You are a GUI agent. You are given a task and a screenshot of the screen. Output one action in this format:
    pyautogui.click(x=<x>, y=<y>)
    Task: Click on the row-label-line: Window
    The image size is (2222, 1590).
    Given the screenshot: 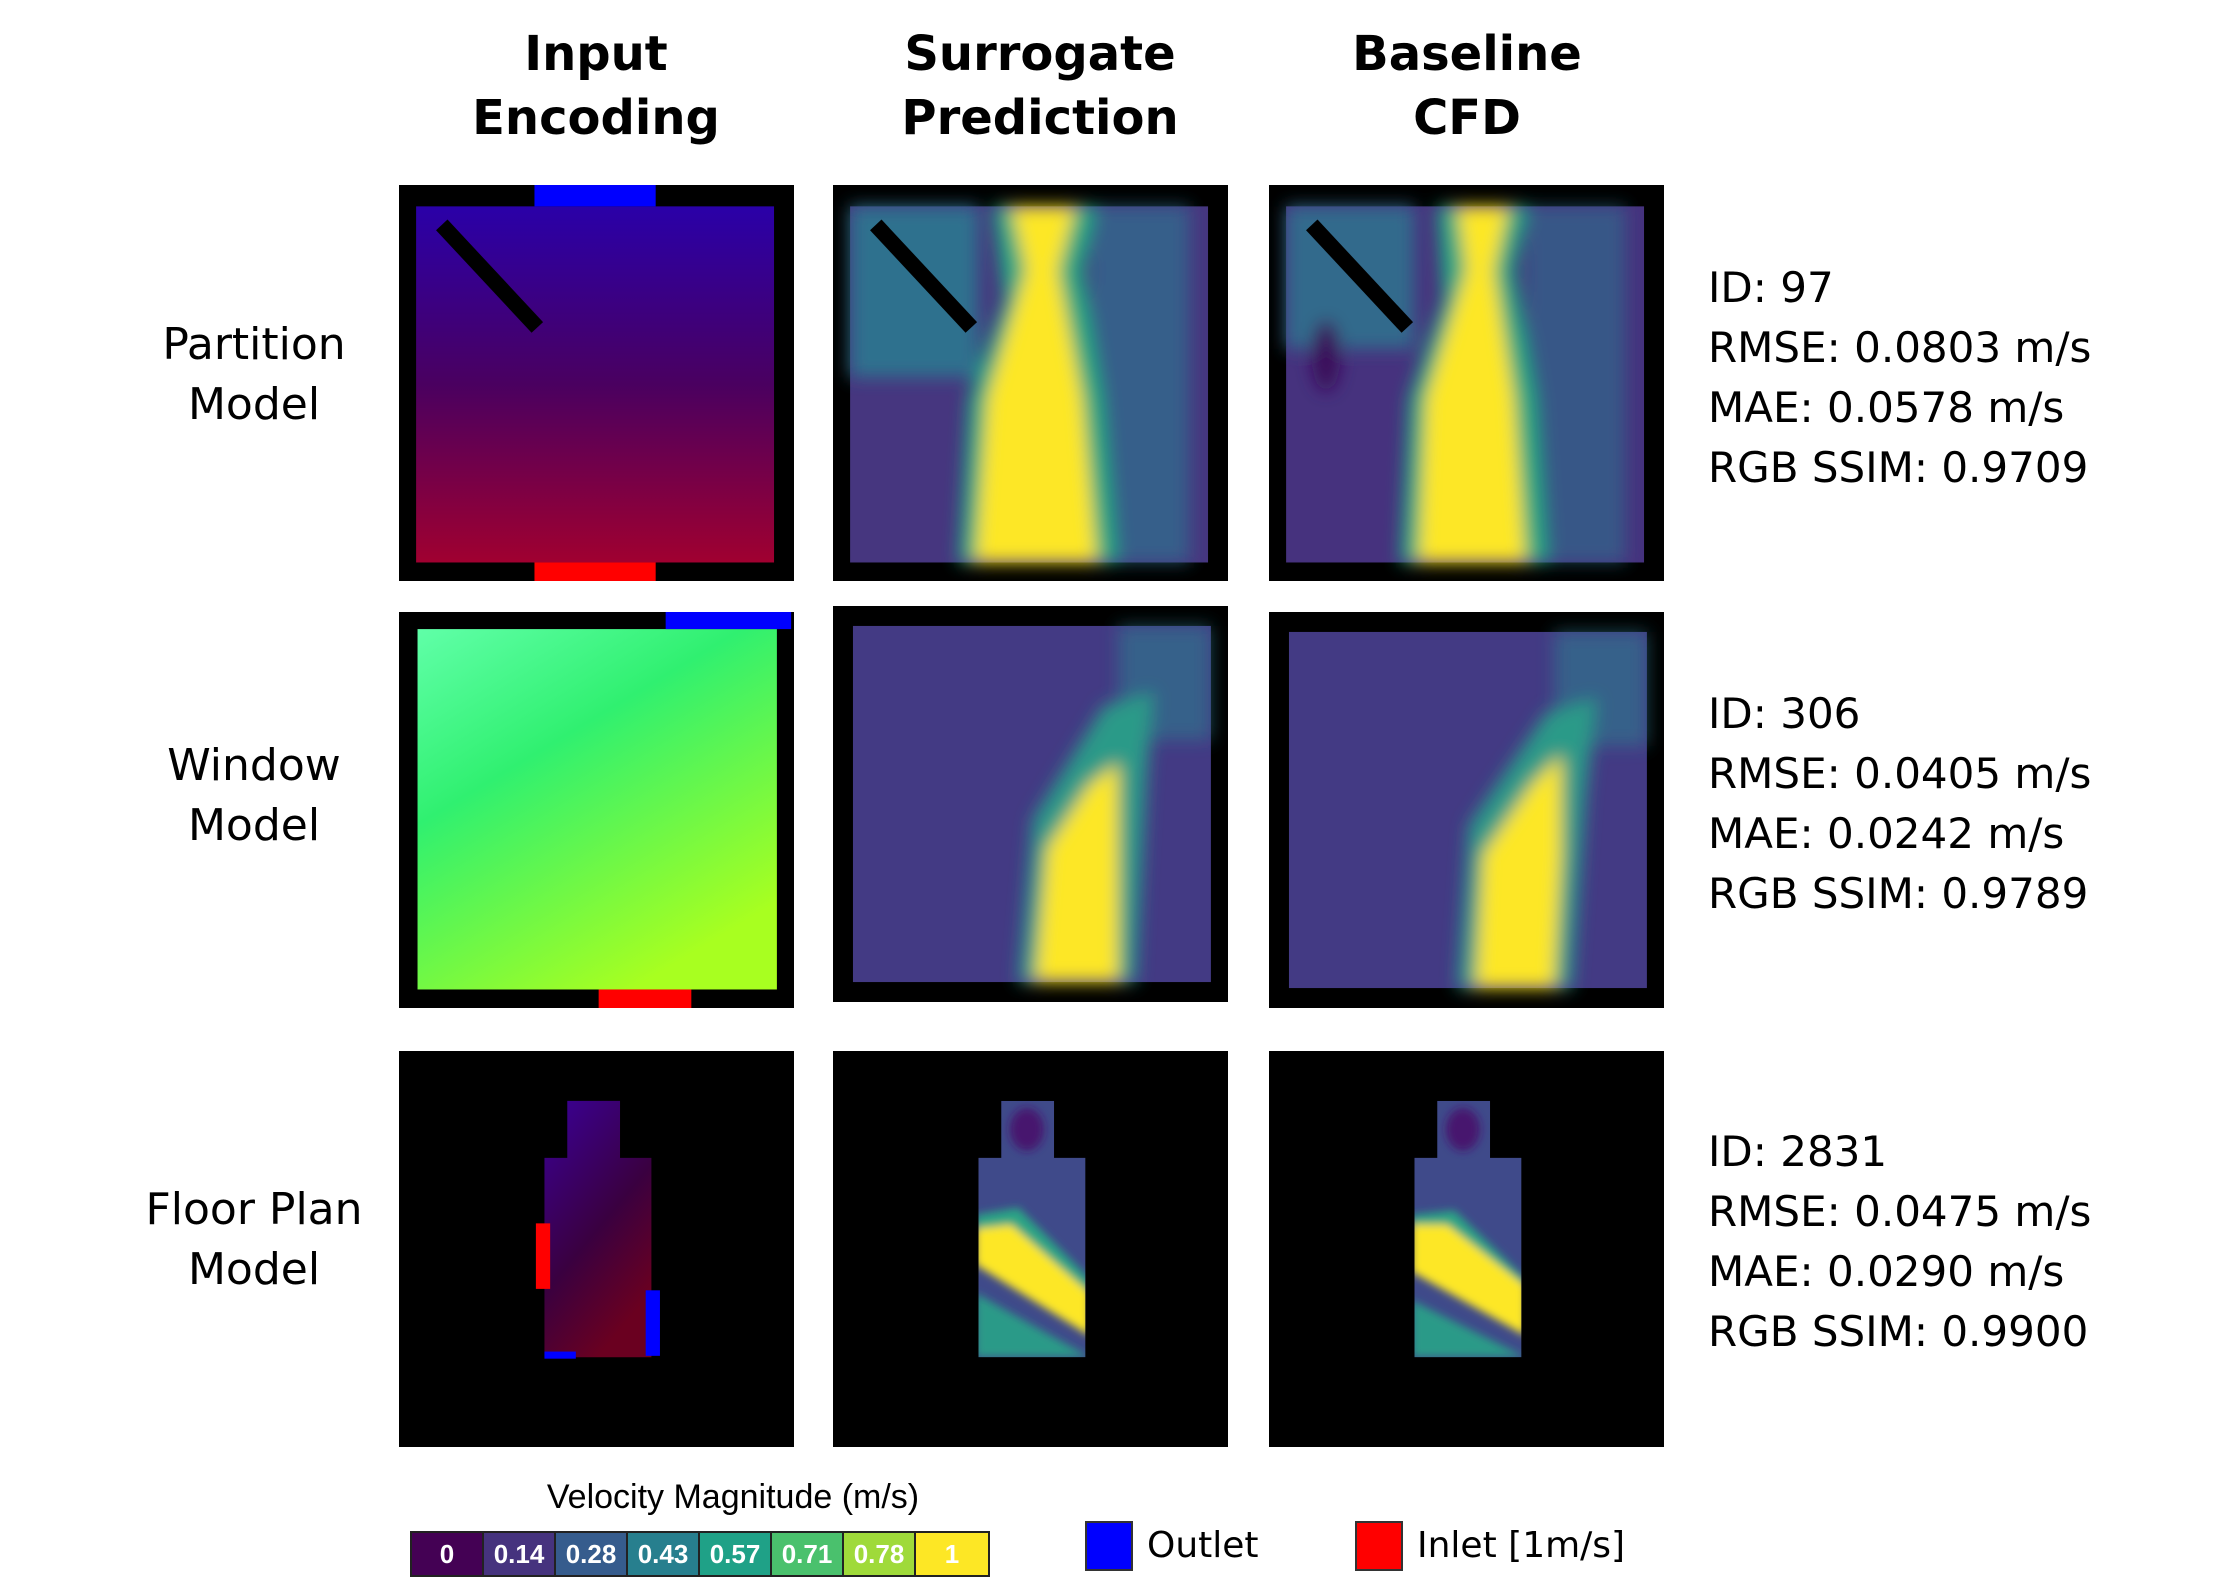 What is the action you would take?
    pyautogui.click(x=254, y=765)
    